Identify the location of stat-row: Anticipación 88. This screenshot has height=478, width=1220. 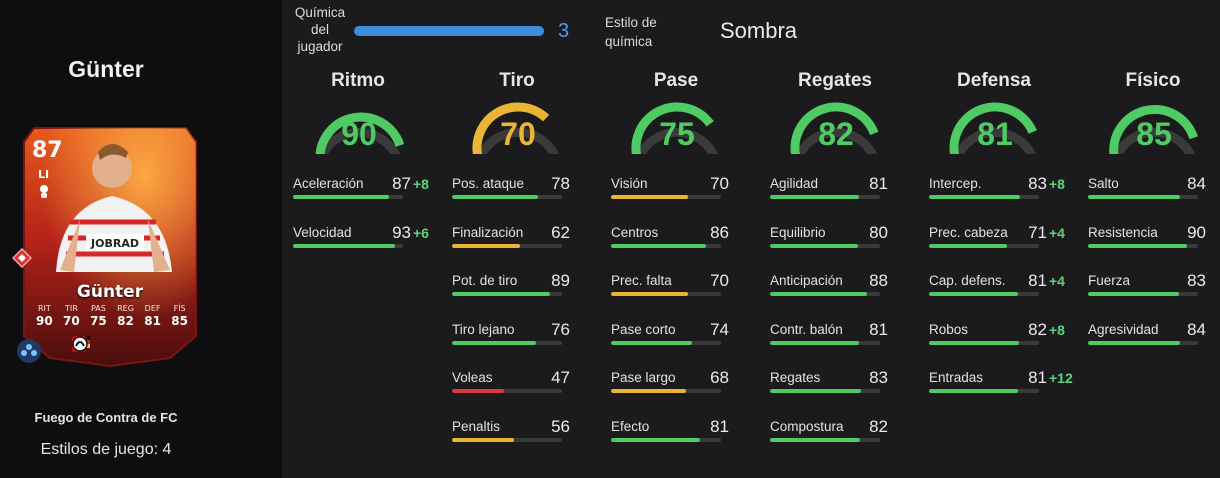
(846, 287).